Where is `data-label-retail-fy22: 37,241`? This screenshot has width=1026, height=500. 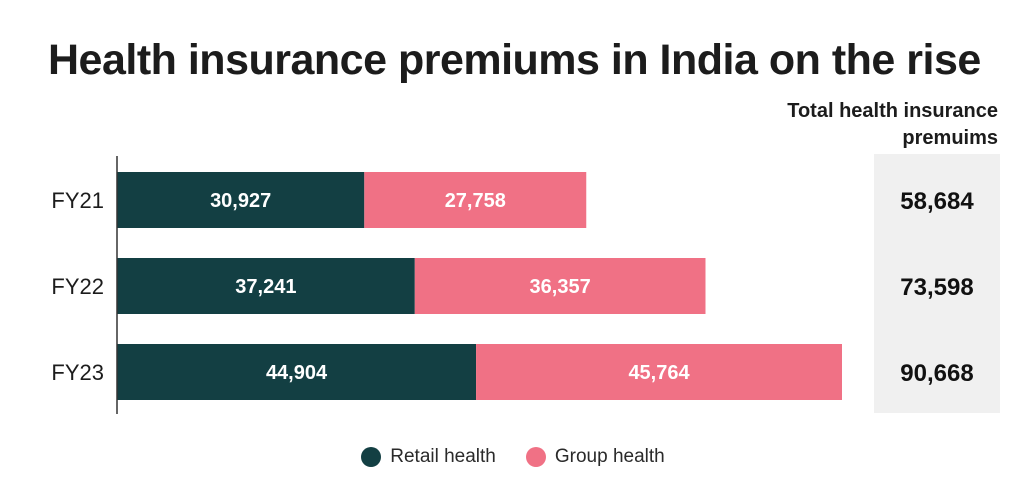 data-label-retail-fy22: 37,241 is located at coordinates (265, 287).